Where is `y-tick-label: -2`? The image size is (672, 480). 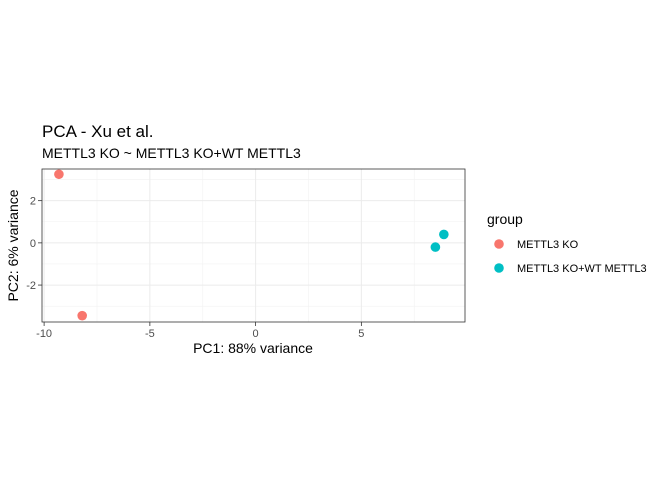 y-tick-label: -2 is located at coordinates (31, 286).